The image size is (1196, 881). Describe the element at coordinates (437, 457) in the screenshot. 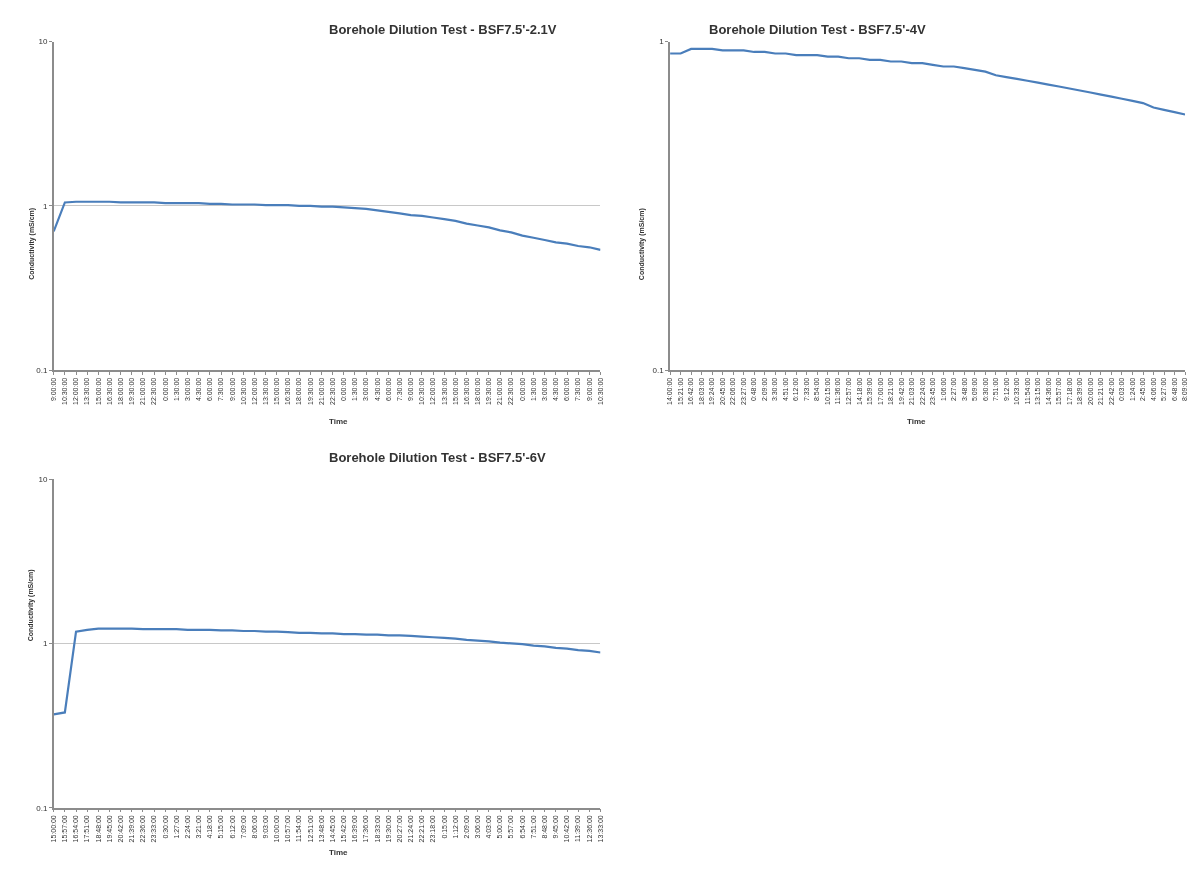

I see `chart-title: Borehole Dilution Test - BSF7.5'-6V` at that location.